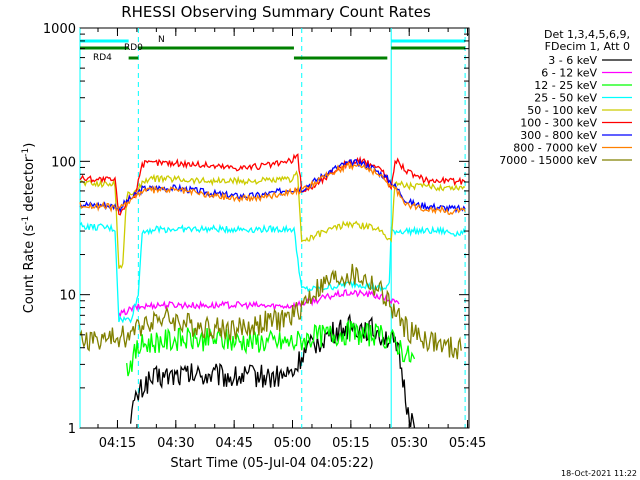 Image resolution: width=640 pixels, height=480 pixels. What do you see at coordinates (29, 145) in the screenshot?
I see `y-axis-label-part3: )` at bounding box center [29, 145].